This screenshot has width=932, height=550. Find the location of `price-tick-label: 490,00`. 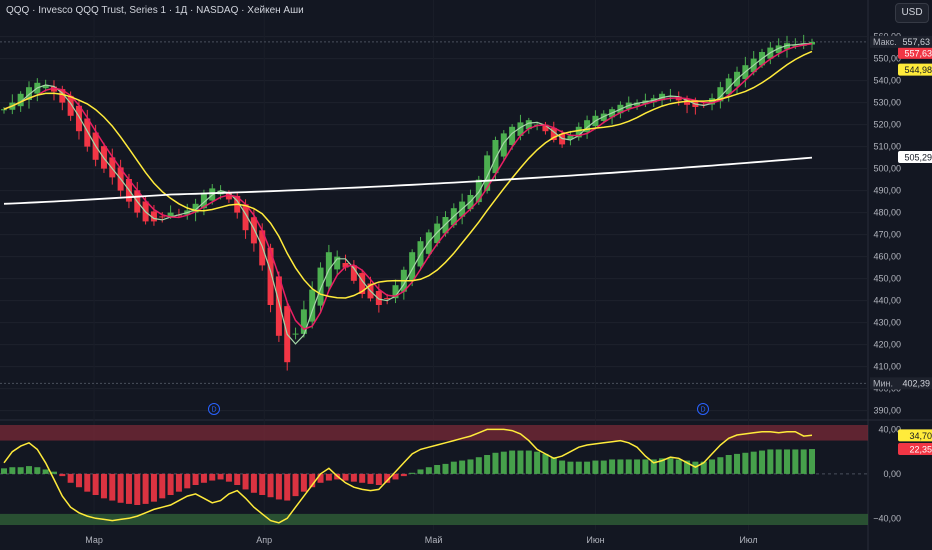

price-tick-label: 490,00 is located at coordinates (887, 191).